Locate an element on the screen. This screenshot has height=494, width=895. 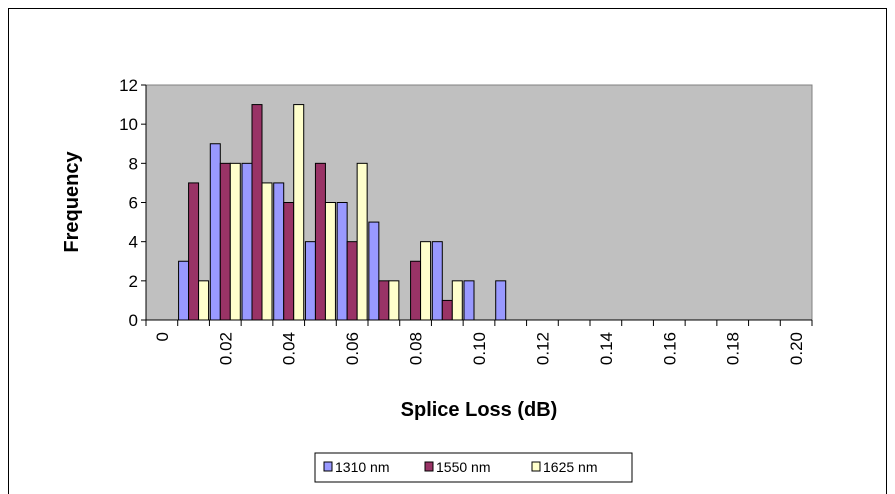
bar-1625-nm-0.01 is located at coordinates (204, 300).